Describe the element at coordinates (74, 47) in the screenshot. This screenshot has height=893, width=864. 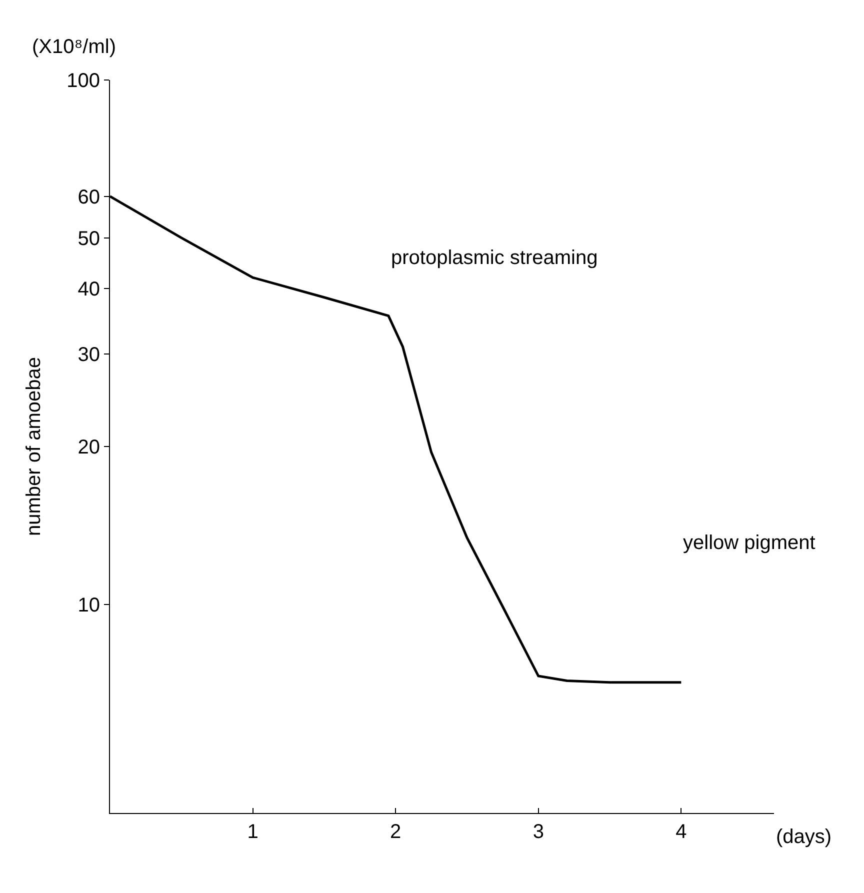
I see `text: (X10⁸/ml)` at that location.